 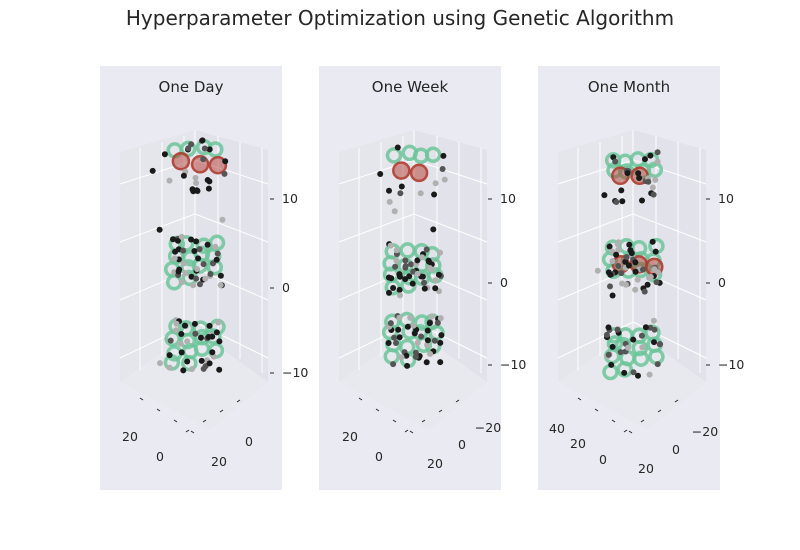 What do you see at coordinates (194, 380) in the screenshot?
I see `floor-pane` at bounding box center [194, 380].